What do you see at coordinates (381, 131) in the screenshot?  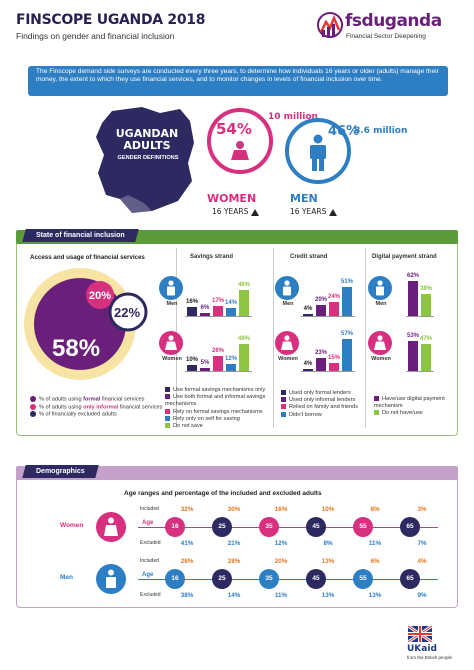 I see `men-population: 8.6 million` at bounding box center [381, 131].